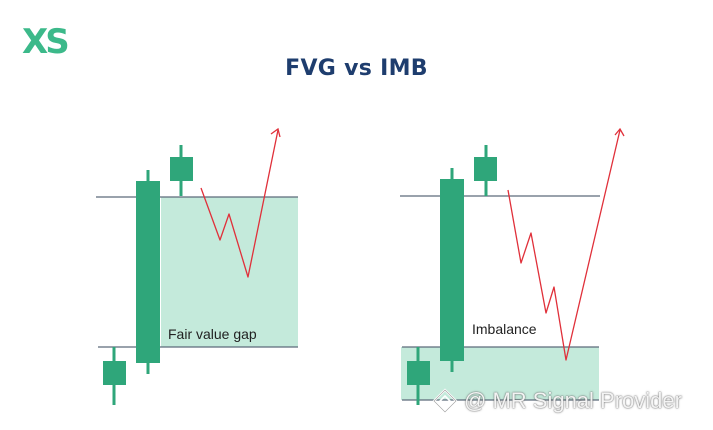  I want to click on diagram-title: FVG vs IMB, so click(356, 68).